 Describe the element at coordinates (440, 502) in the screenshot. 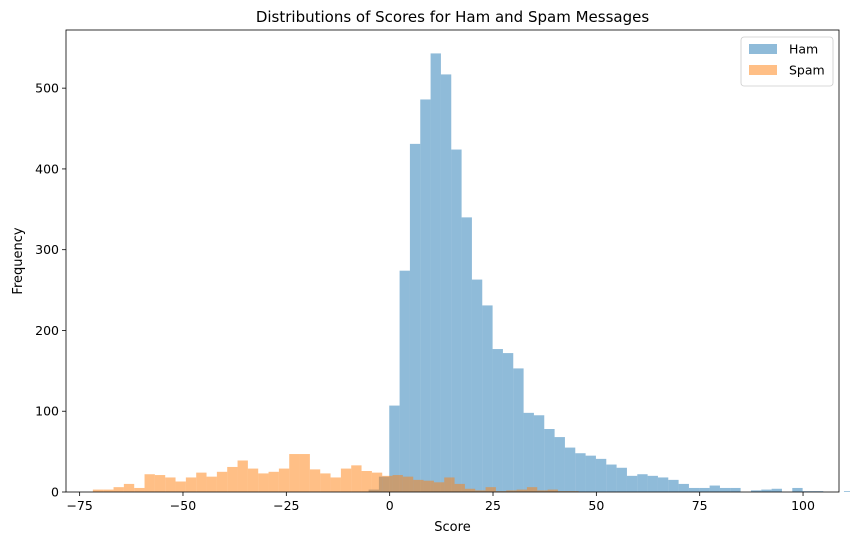

I see `x-axis-ticks: −75 −50 −25 0 25 50 75 100` at that location.